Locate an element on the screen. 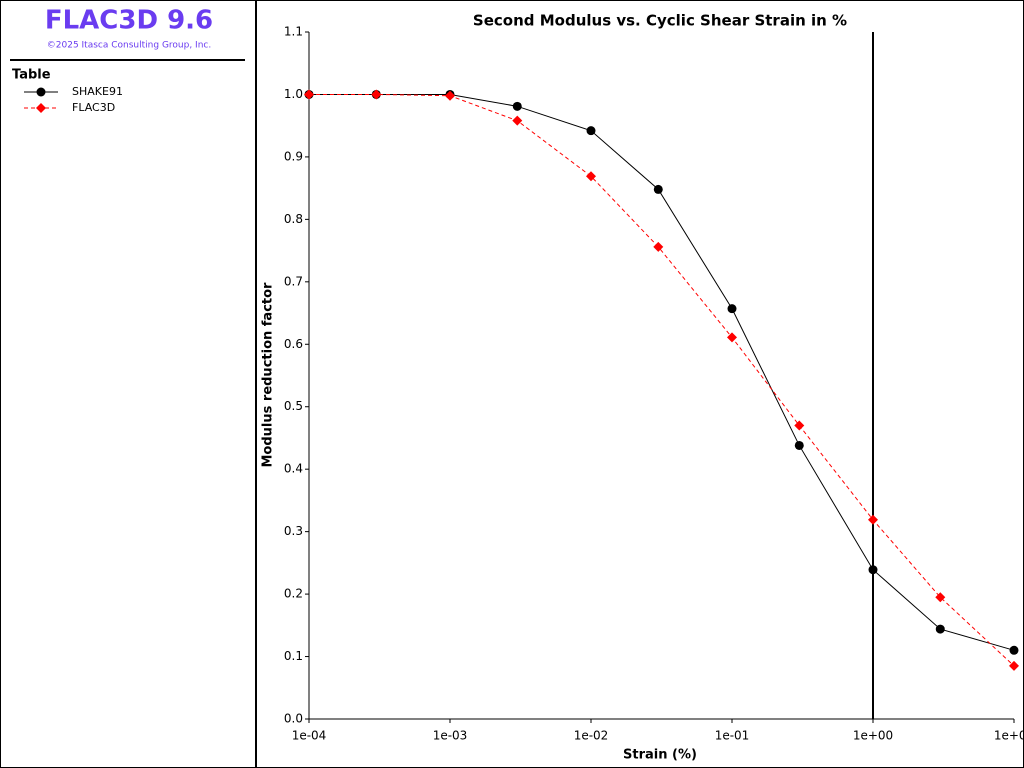  y-tick-label: 0.3 is located at coordinates (293, 531).